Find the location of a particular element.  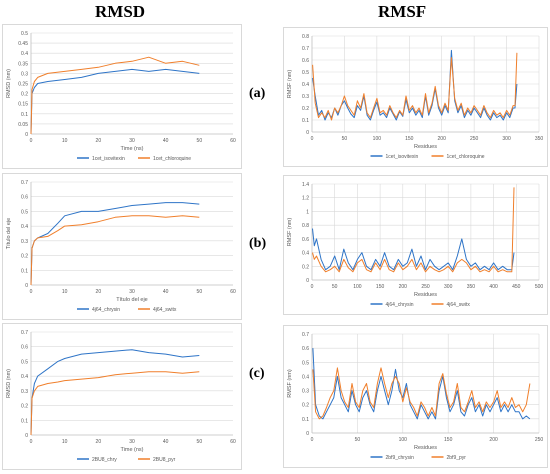

y-tick-label: 0.45 is located at coordinates (23, 44).